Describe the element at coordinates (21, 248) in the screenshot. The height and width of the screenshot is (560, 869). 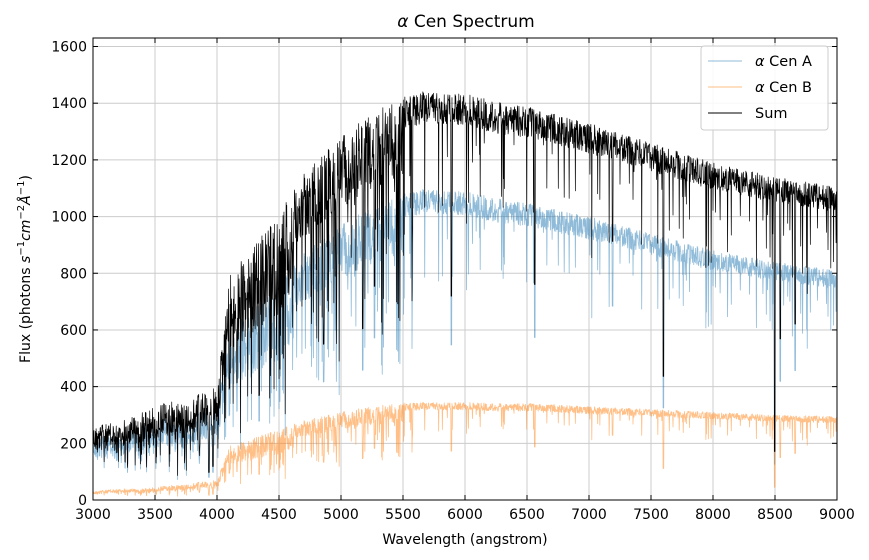
I see `y-title-part-3: −1` at that location.